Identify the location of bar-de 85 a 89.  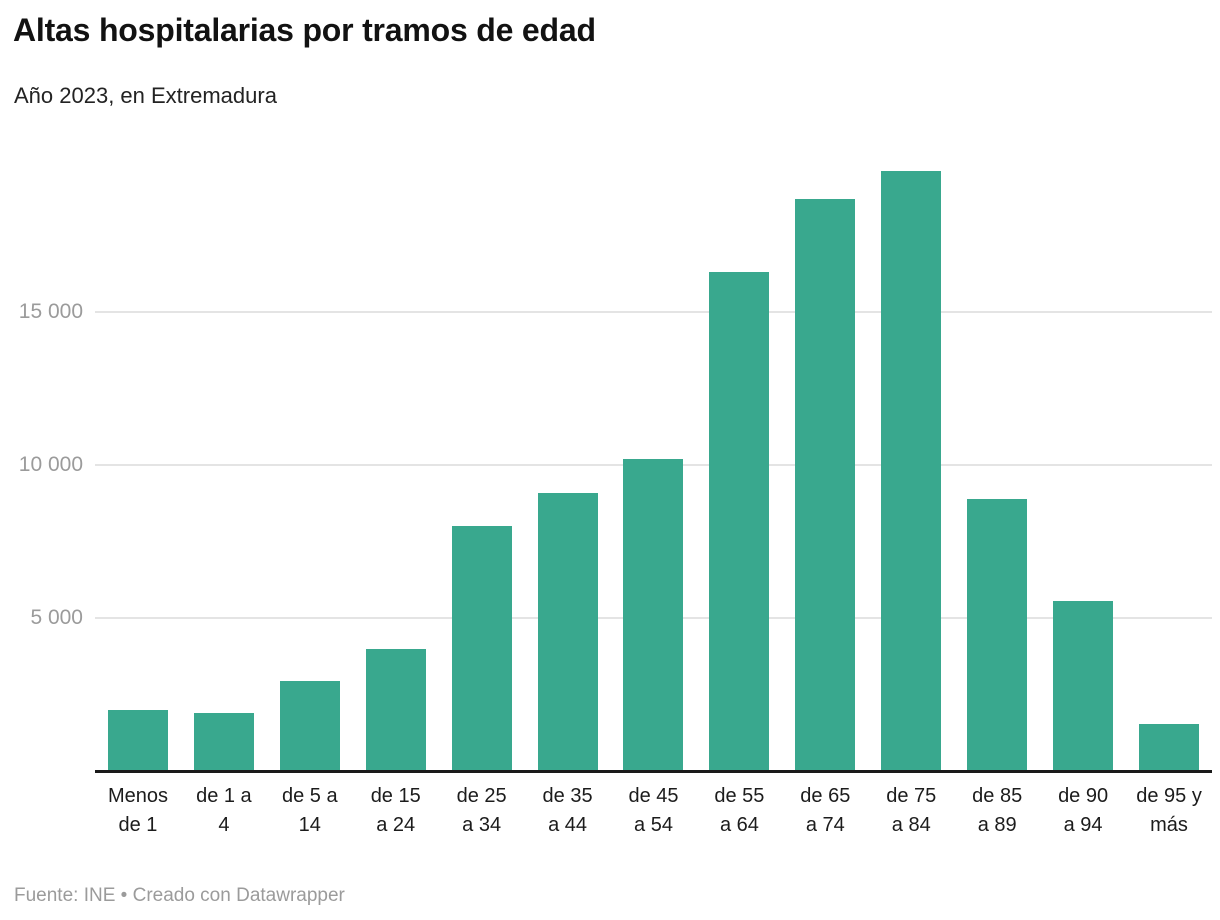
(997, 634).